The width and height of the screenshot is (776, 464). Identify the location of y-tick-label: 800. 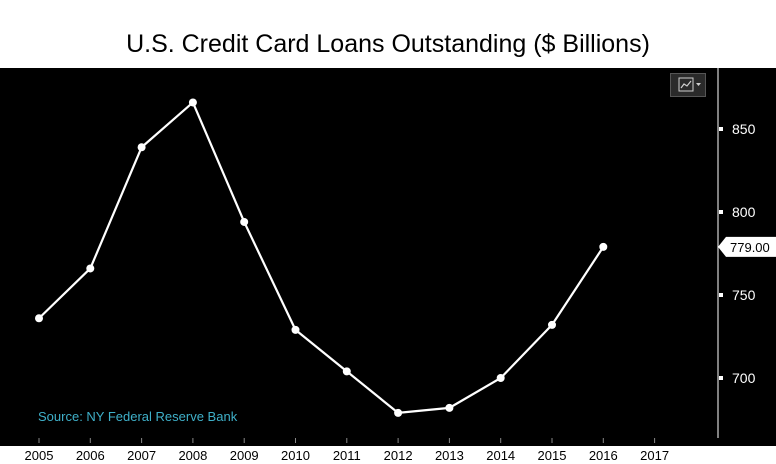
(744, 212).